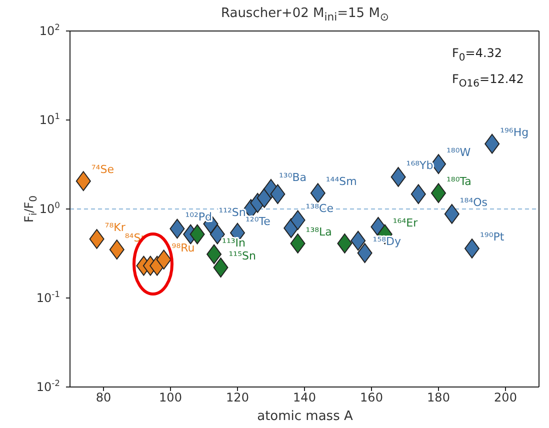 This screenshot has width=549, height=428. What do you see at coordinates (48, 297) in the screenshot?
I see `y-tick-label: 10$^{-1}$` at bounding box center [48, 297].